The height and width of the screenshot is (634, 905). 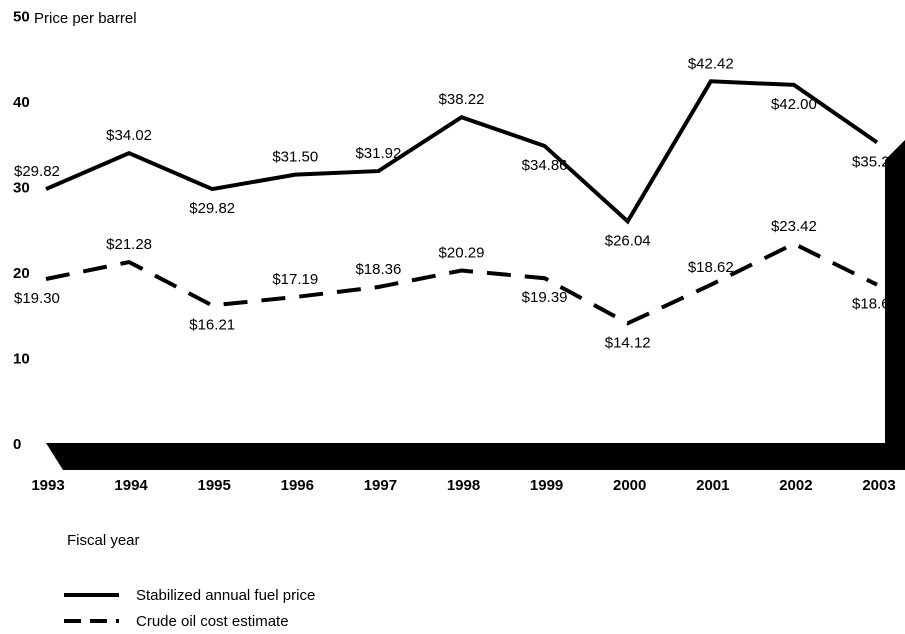 What do you see at coordinates (129, 244) in the screenshot?
I see `data-label: $21.28` at bounding box center [129, 244].